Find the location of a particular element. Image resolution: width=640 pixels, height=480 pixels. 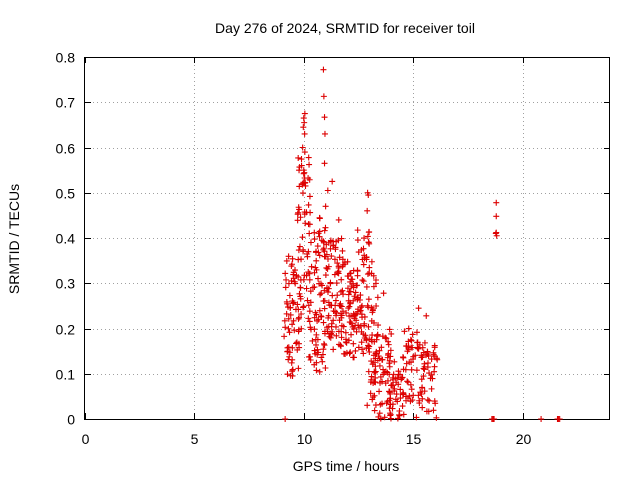

y-tick-label: 0.5 is located at coordinates (66, 194).